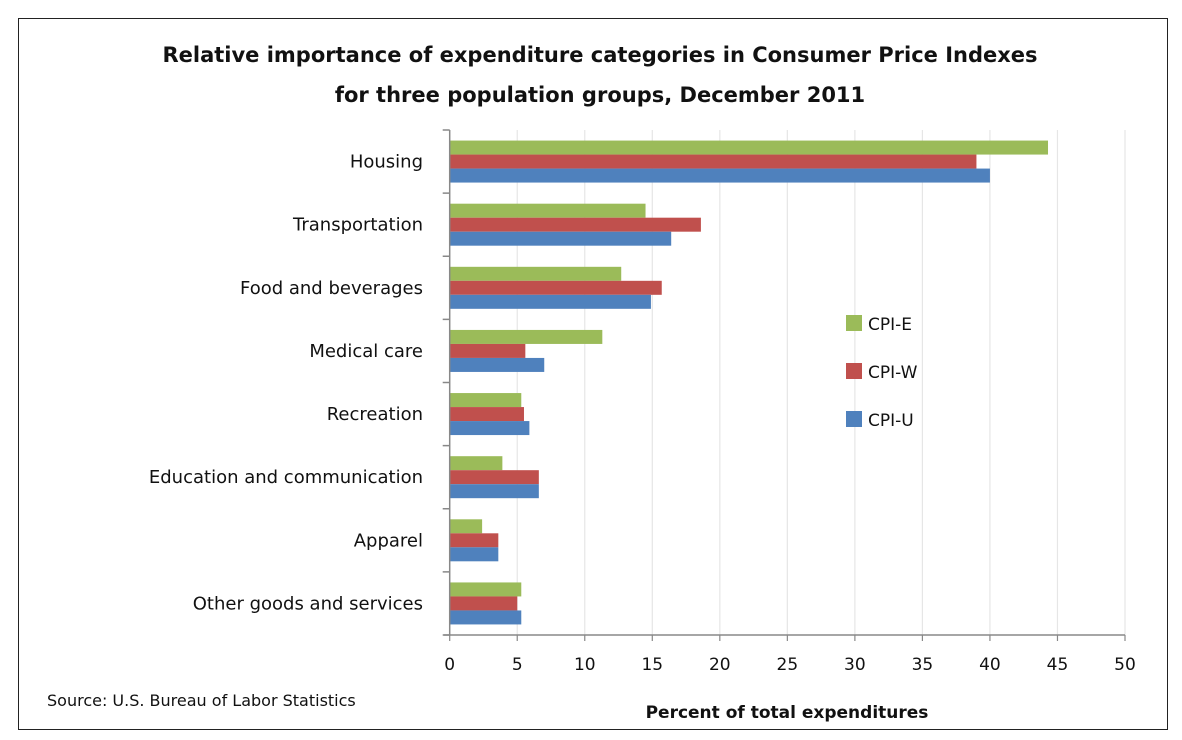  What do you see at coordinates (787, 713) in the screenshot?
I see `x-axis-label: Percent of total expenditures` at bounding box center [787, 713].